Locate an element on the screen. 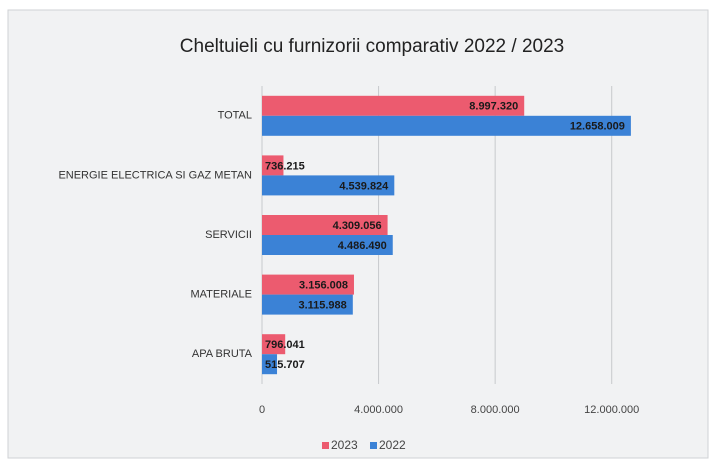  x-tick-label: 4.000.000 is located at coordinates (378, 410).